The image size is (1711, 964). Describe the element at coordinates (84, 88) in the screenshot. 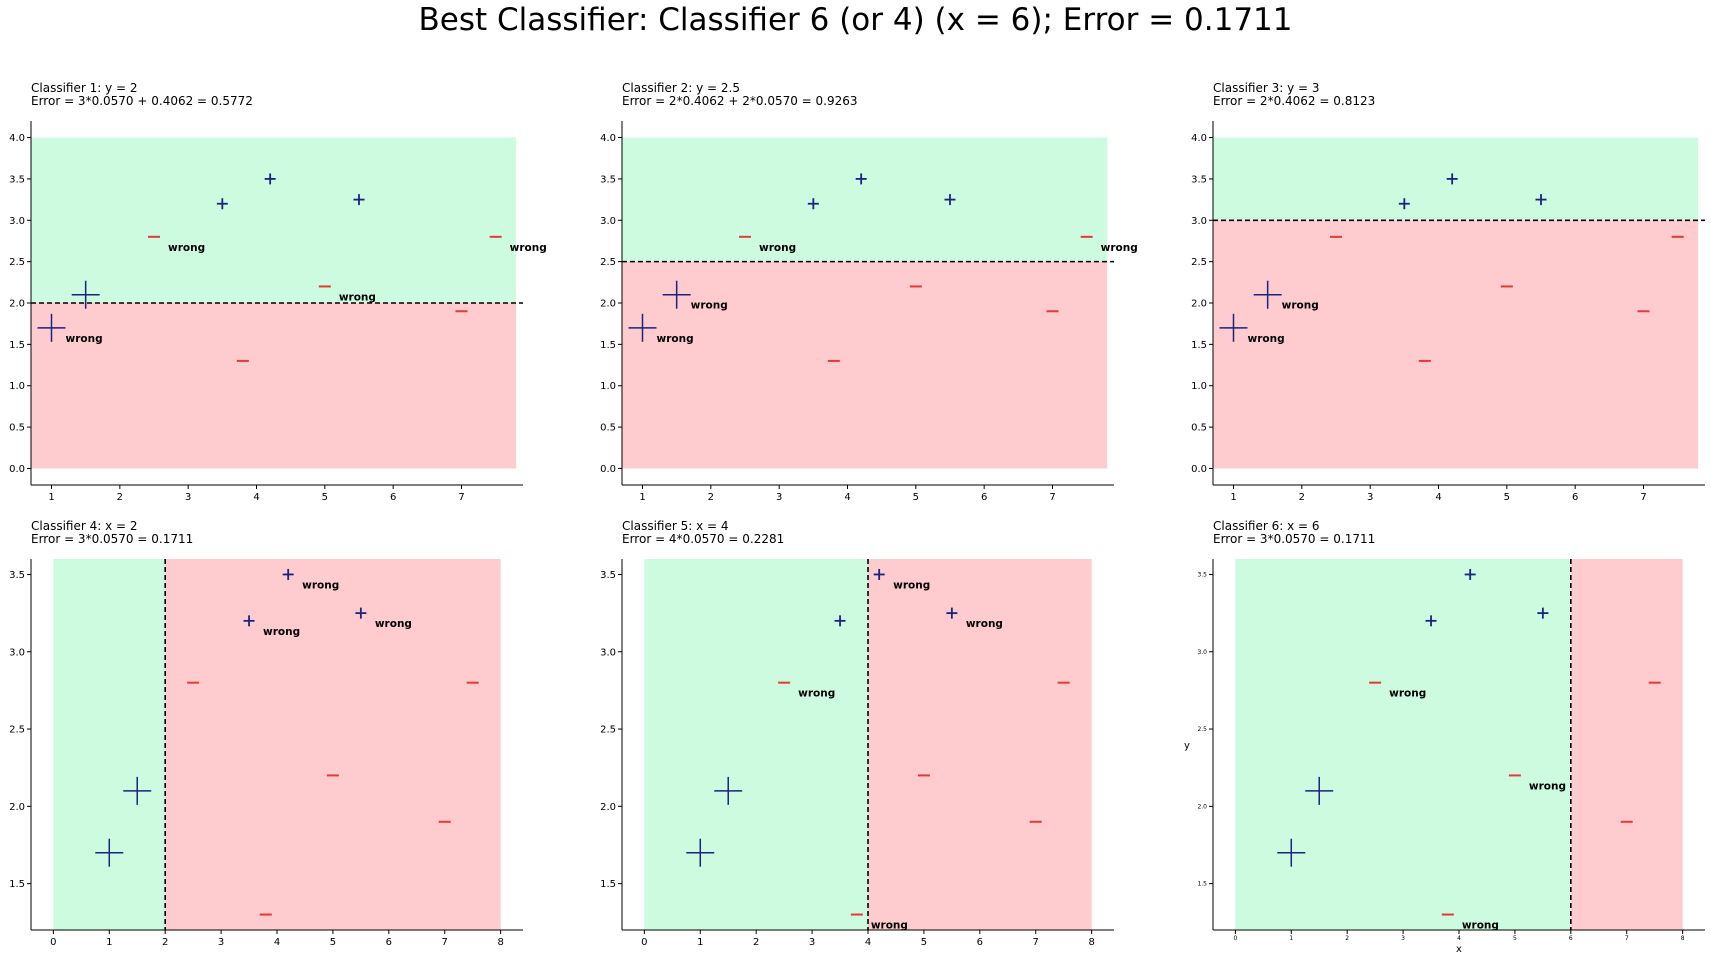

I see `subplot-title-line1: Classifier 1: y = 2` at that location.